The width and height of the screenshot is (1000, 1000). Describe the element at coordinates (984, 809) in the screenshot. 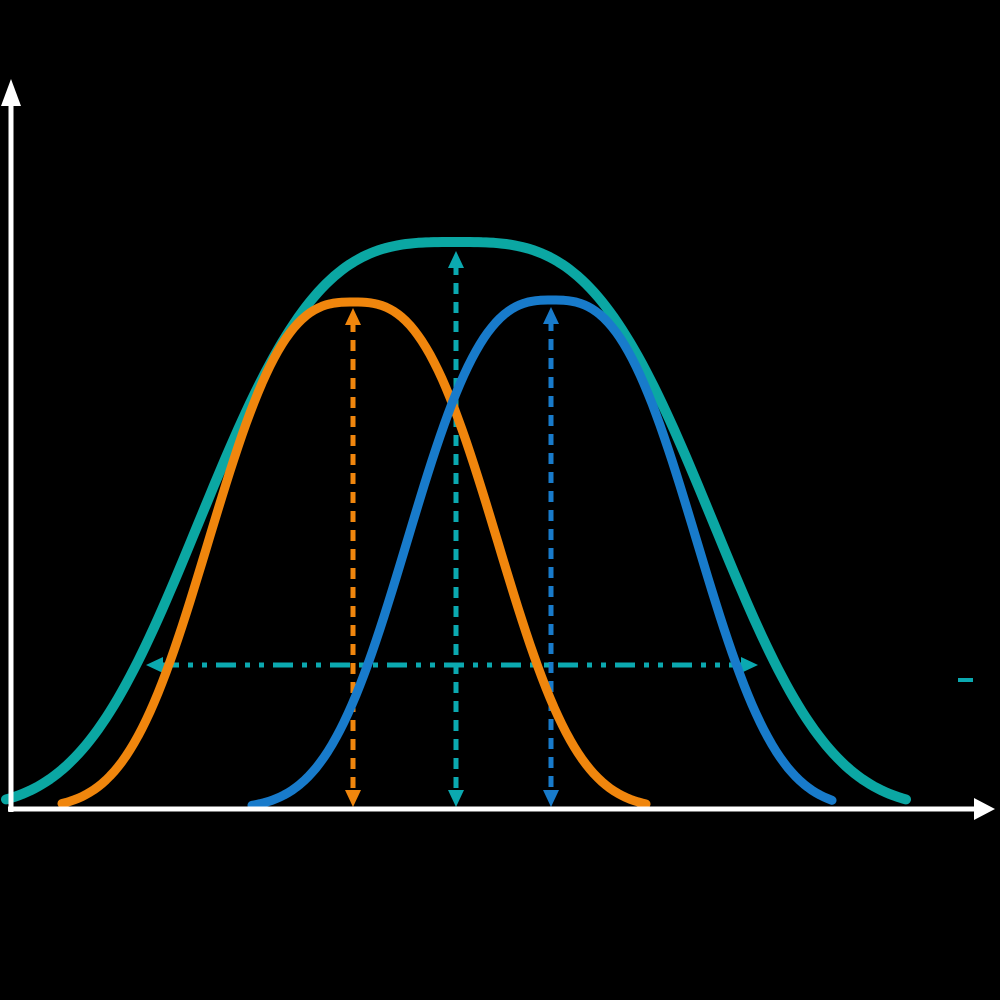

I see `x-axis-arrowhead-icon` at that location.